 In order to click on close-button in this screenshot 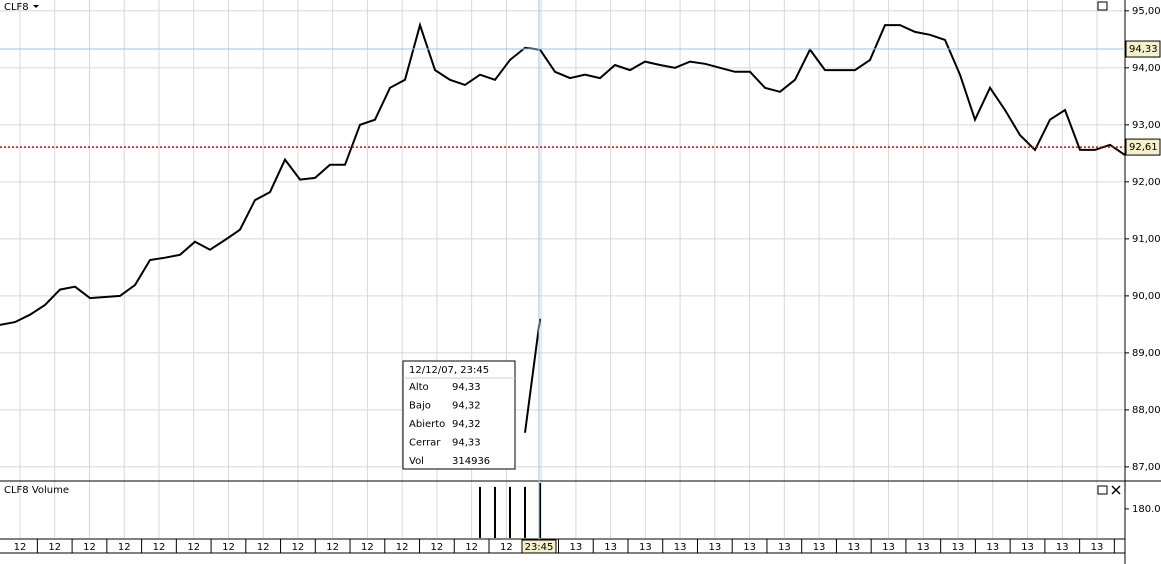, I will do `click(1116, 490)`.